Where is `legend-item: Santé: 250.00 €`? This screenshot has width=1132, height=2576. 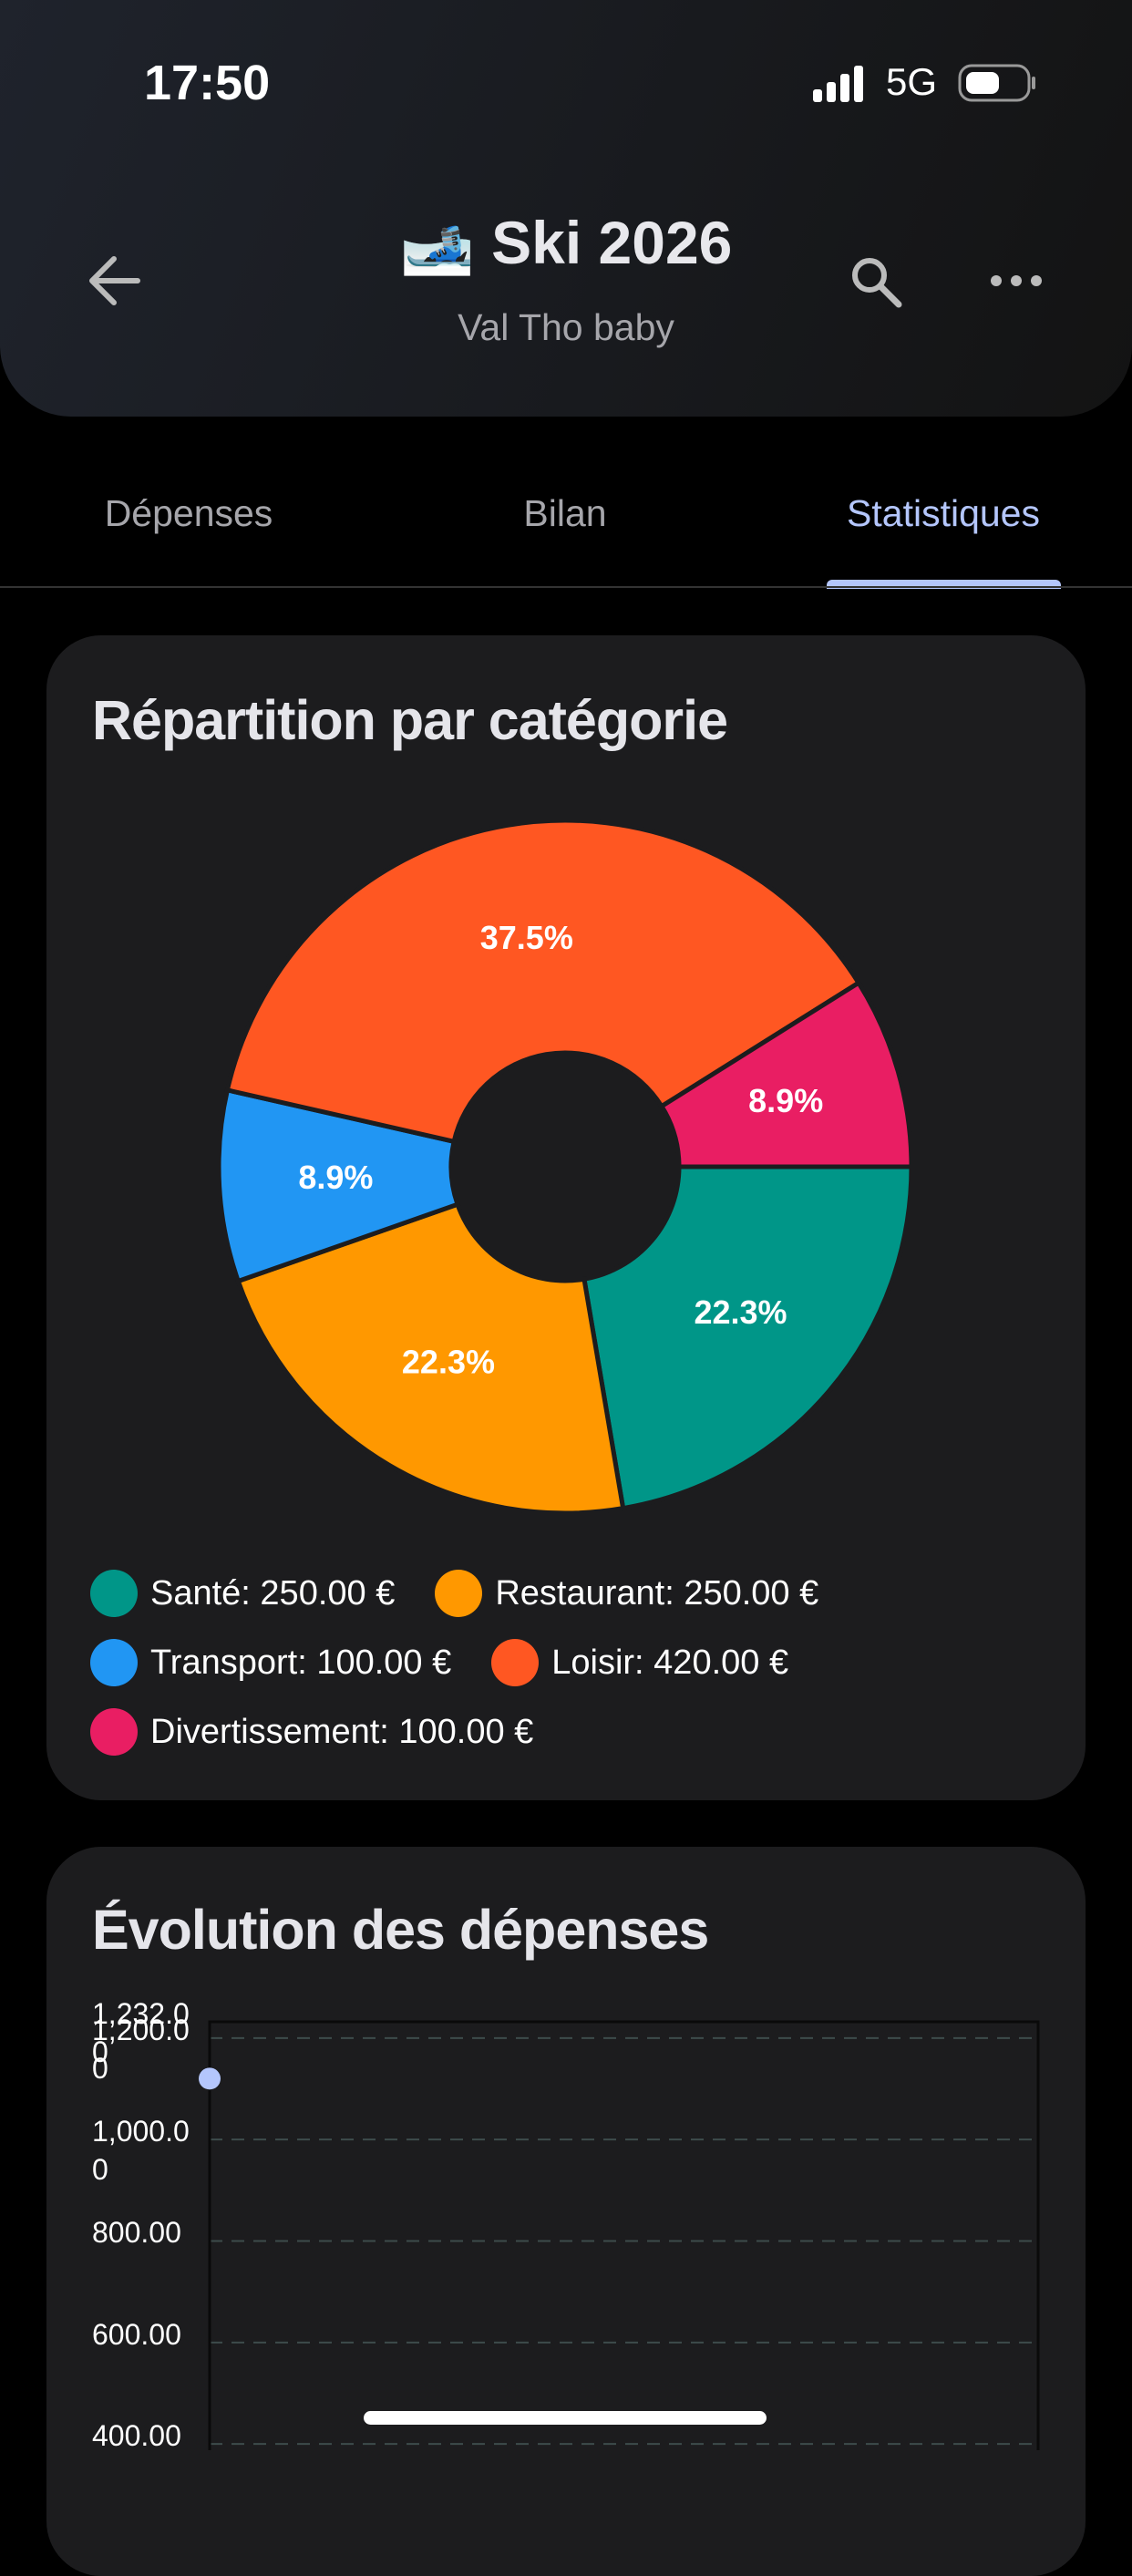 legend-item: Santé: 250.00 € is located at coordinates (242, 1593).